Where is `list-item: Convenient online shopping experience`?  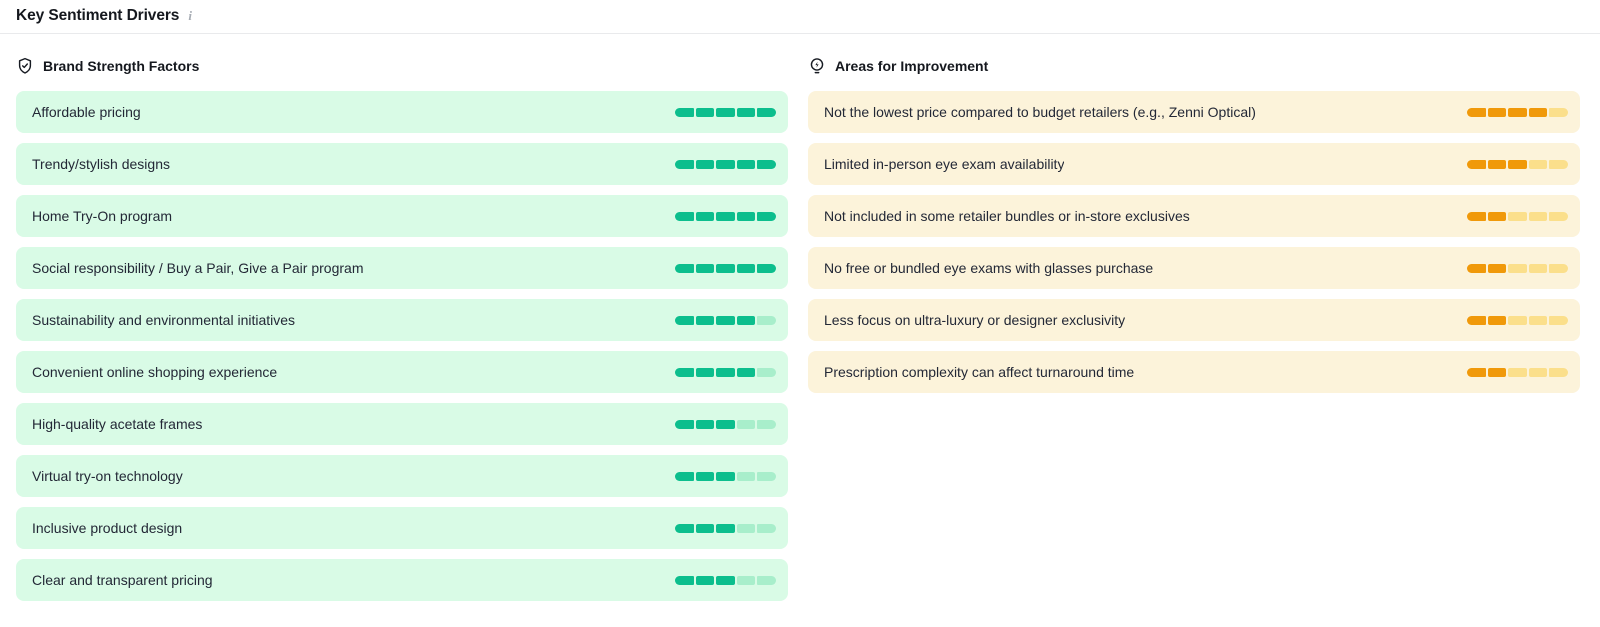 list-item: Convenient online shopping experience is located at coordinates (402, 372).